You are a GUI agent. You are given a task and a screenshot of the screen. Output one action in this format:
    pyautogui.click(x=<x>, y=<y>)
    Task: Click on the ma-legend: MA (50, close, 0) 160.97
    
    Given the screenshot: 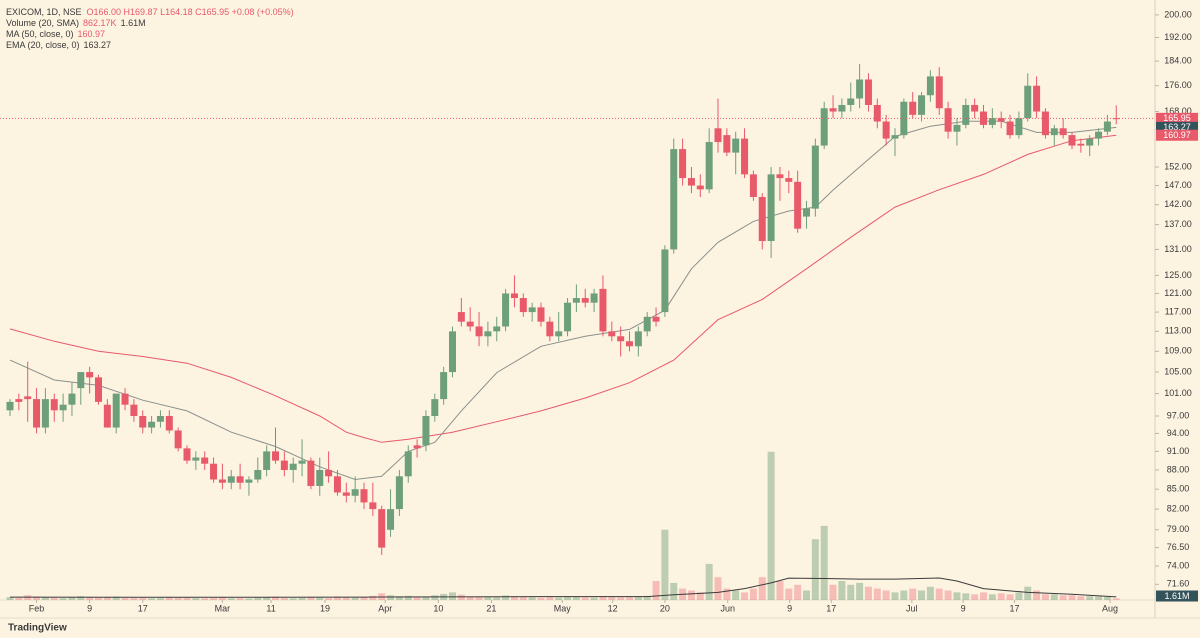 What is the action you would take?
    pyautogui.click(x=55, y=34)
    